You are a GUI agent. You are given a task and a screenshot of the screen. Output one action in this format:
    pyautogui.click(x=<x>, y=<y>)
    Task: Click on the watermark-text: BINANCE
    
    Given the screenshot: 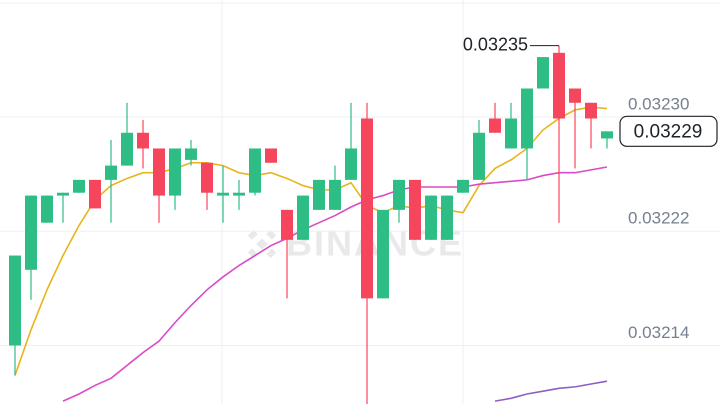 What is the action you would take?
    pyautogui.click(x=375, y=243)
    